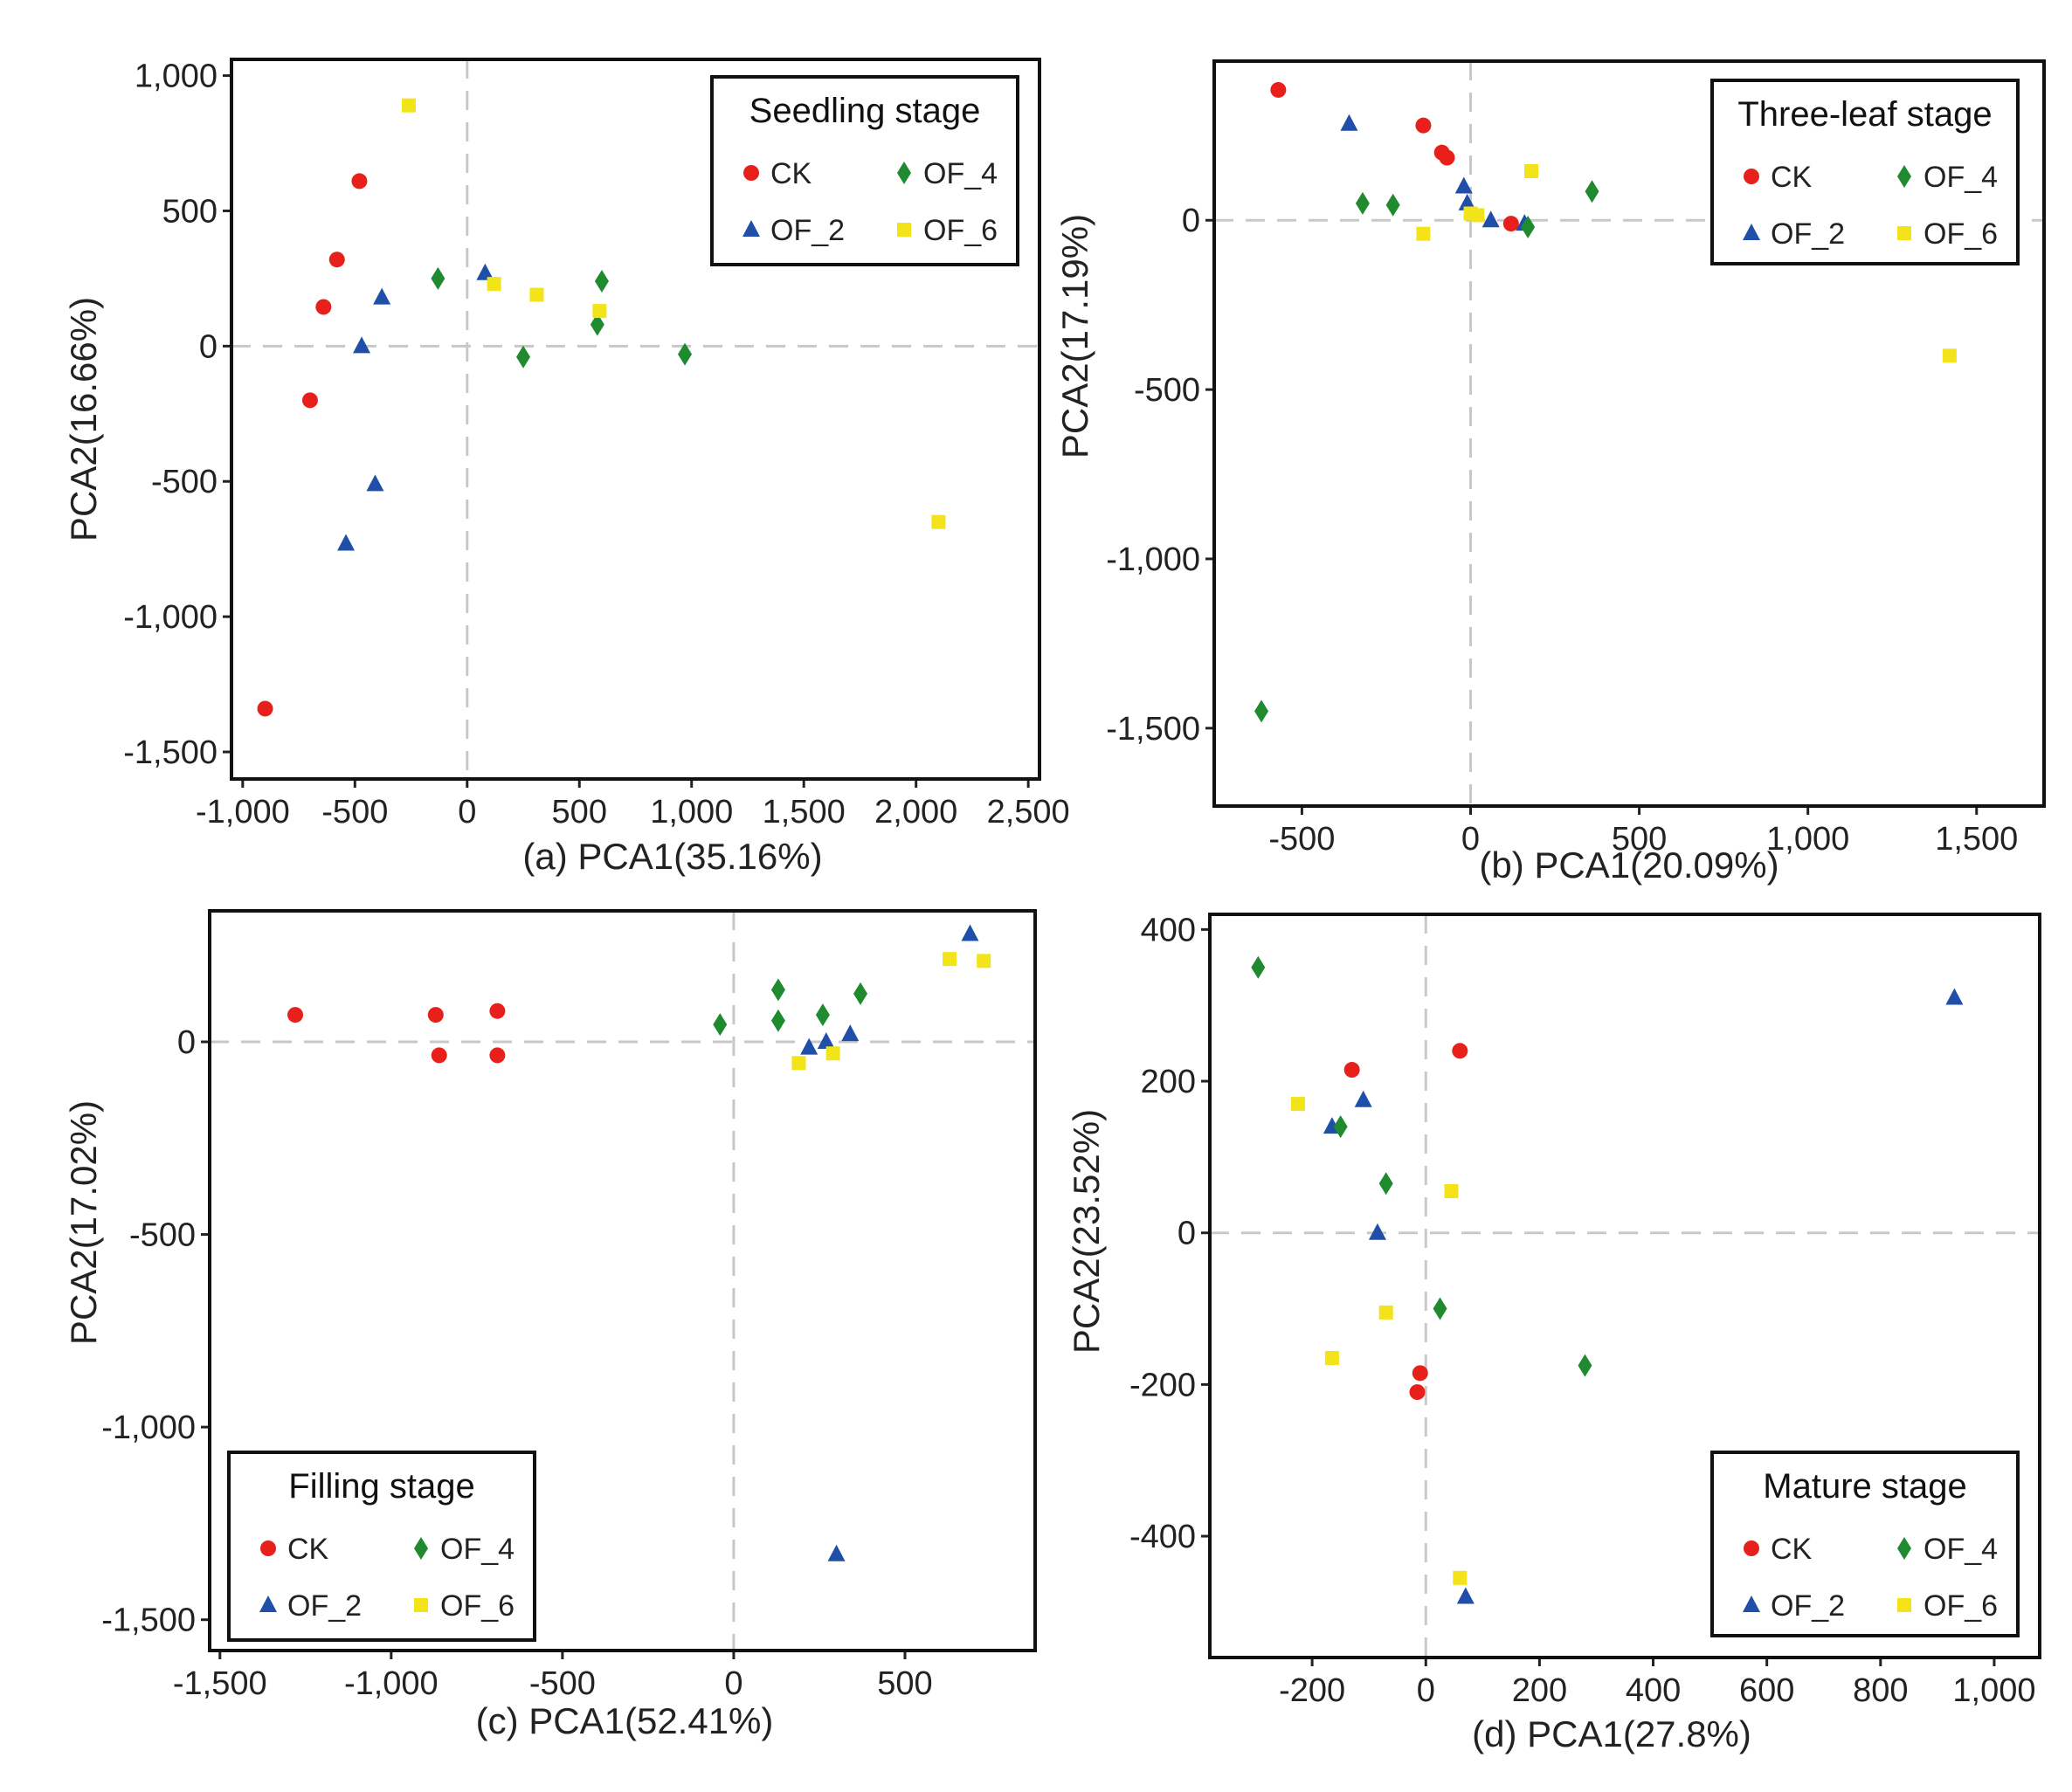 This screenshot has height=1792, width=2072. Describe the element at coordinates (672, 856) in the screenshot. I see `x-axis-title: (a) PCA1(35.16%)` at that location.